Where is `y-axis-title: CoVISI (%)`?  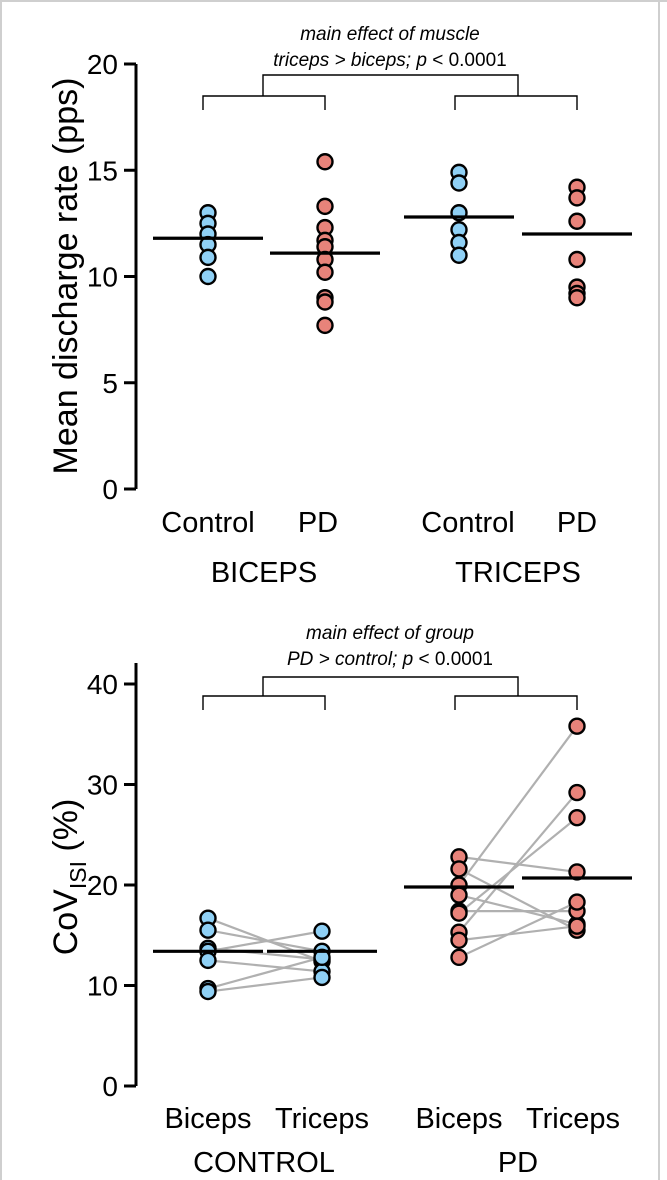
y-axis-title: CoVISI (%) is located at coordinates (69, 877).